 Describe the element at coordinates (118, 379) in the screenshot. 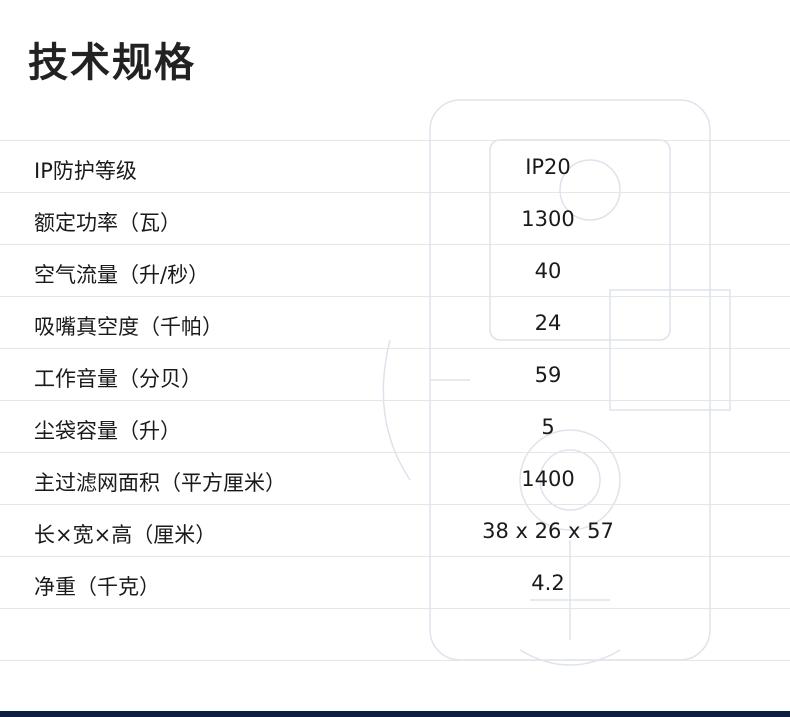

I see `spec-label: 工作音量（分贝）` at that location.